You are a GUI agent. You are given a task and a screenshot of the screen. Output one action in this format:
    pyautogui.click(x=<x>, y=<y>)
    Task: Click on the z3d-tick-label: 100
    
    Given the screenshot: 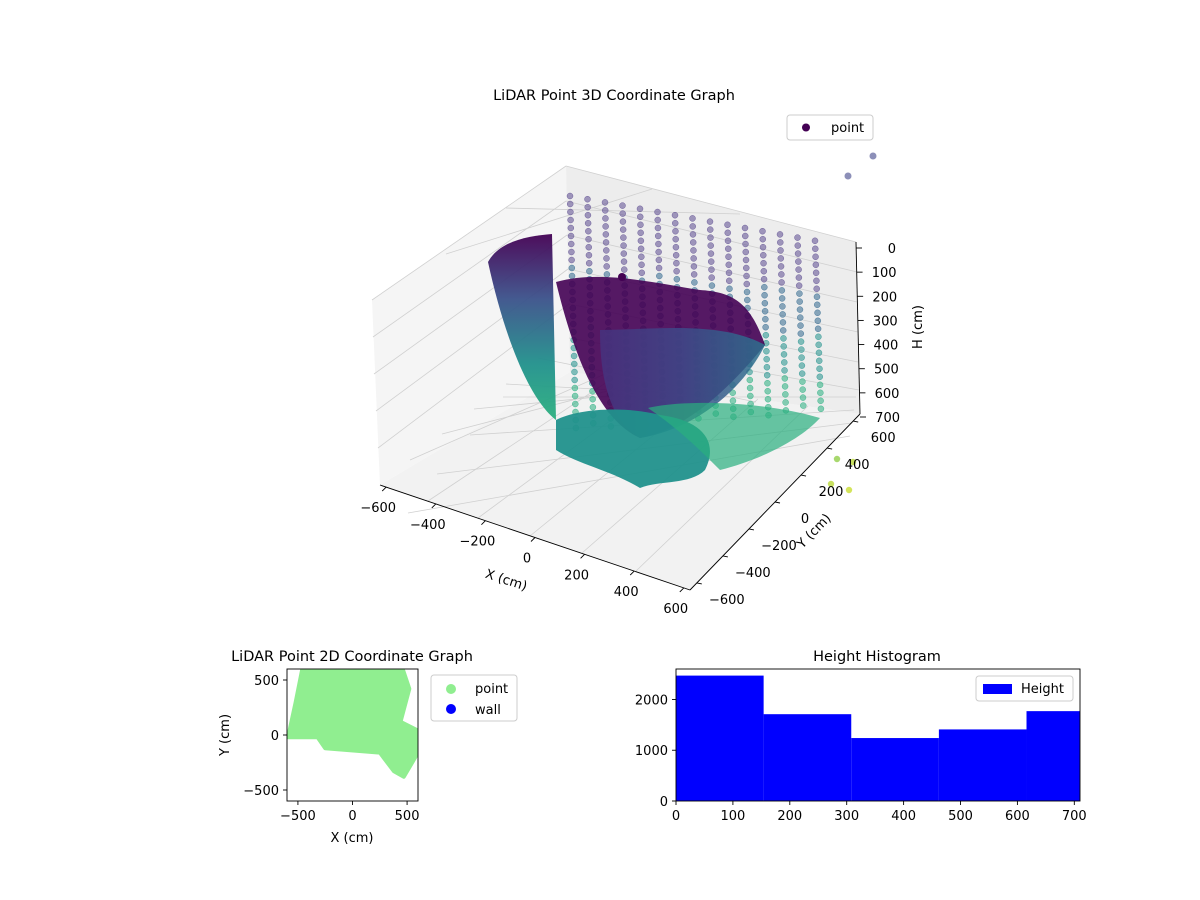 What is the action you would take?
    pyautogui.click(x=884, y=273)
    